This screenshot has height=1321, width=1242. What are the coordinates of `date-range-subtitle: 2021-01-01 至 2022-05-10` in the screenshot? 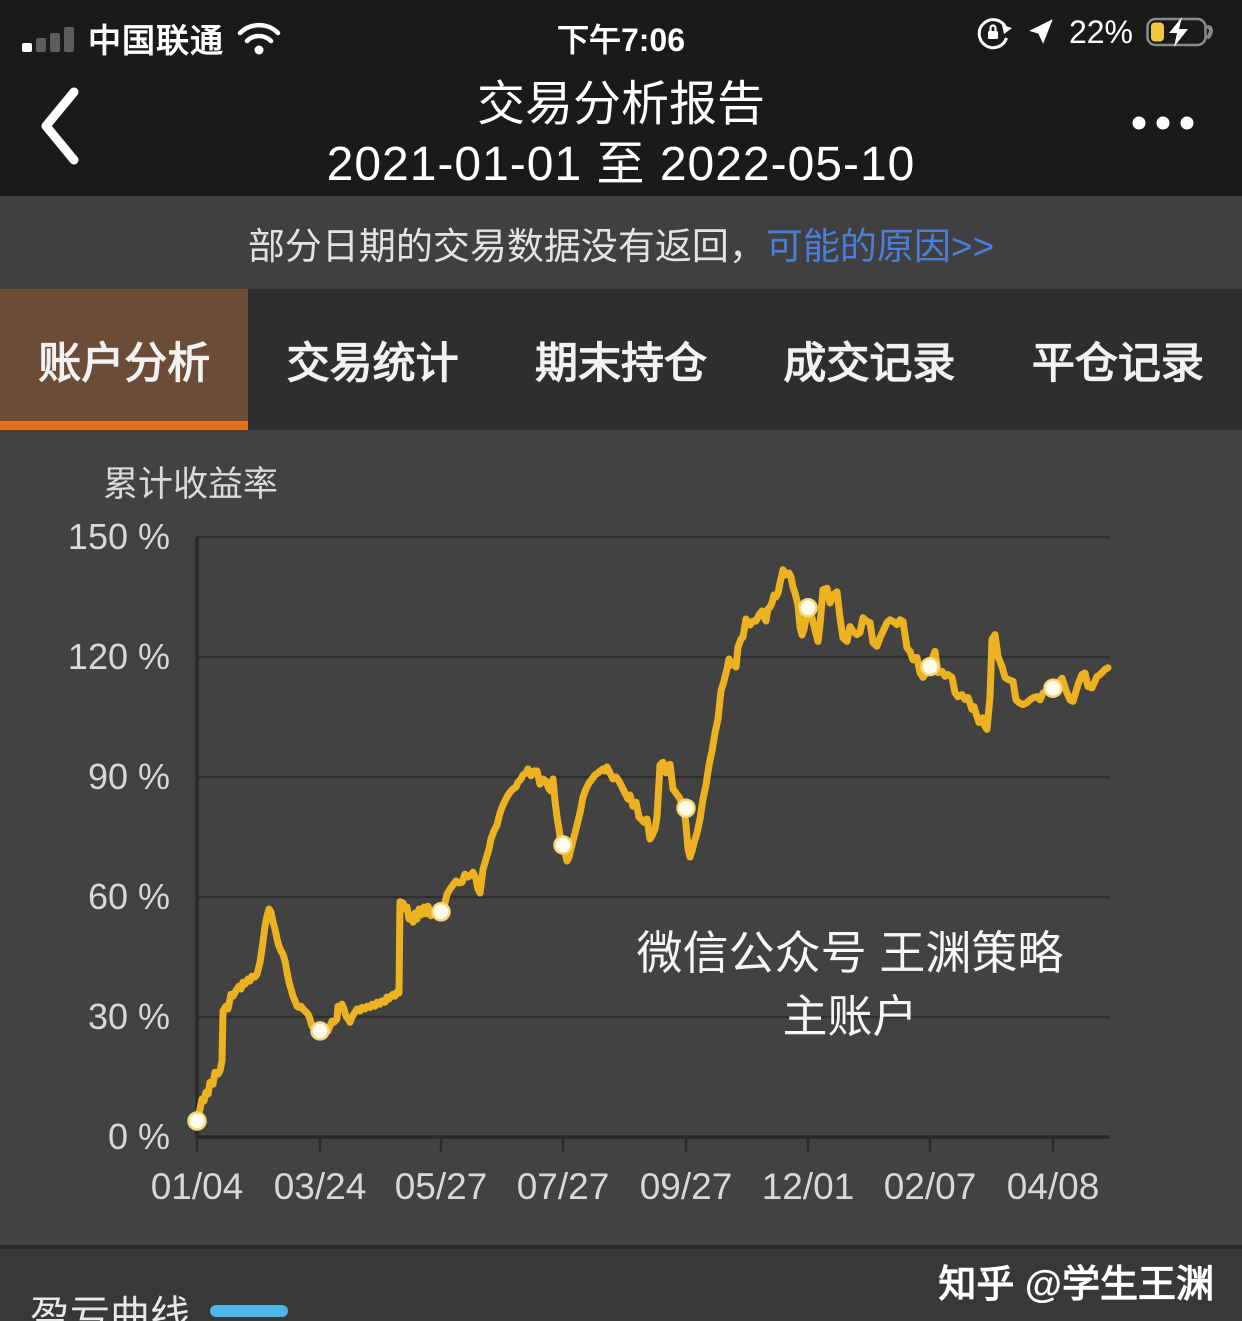 It's located at (621, 164).